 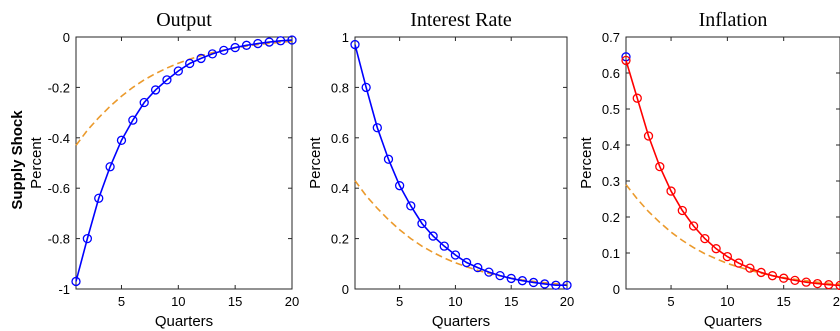 What do you see at coordinates (399, 301) in the screenshot?
I see `x-tick-label: 5` at bounding box center [399, 301].